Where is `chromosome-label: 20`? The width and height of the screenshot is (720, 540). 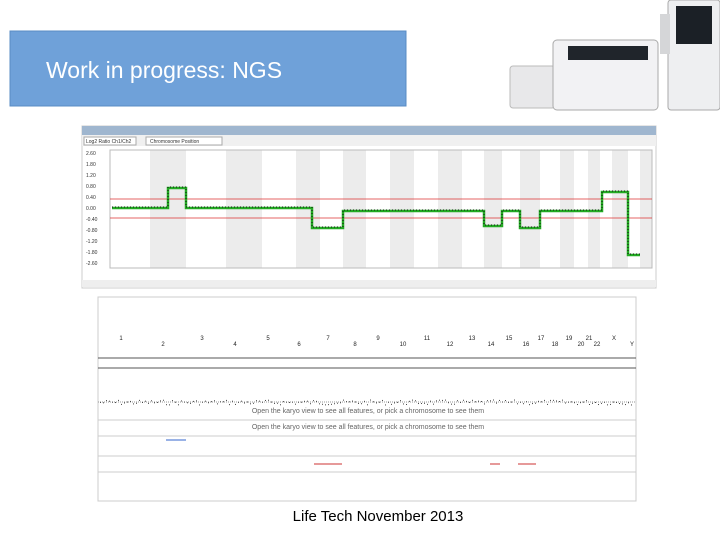 chromosome-label: 20 is located at coordinates (581, 345).